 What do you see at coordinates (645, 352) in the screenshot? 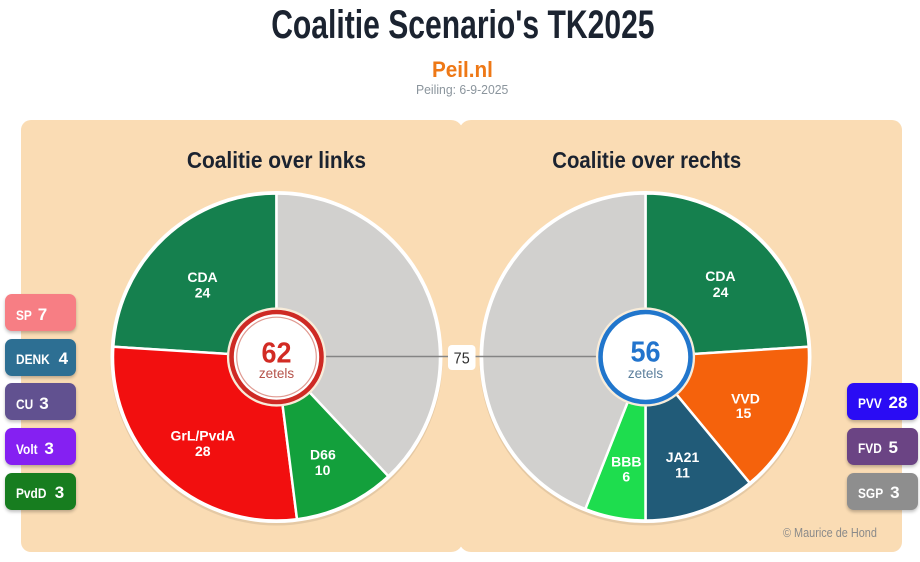
I see `svg-text: 56` at bounding box center [645, 352].